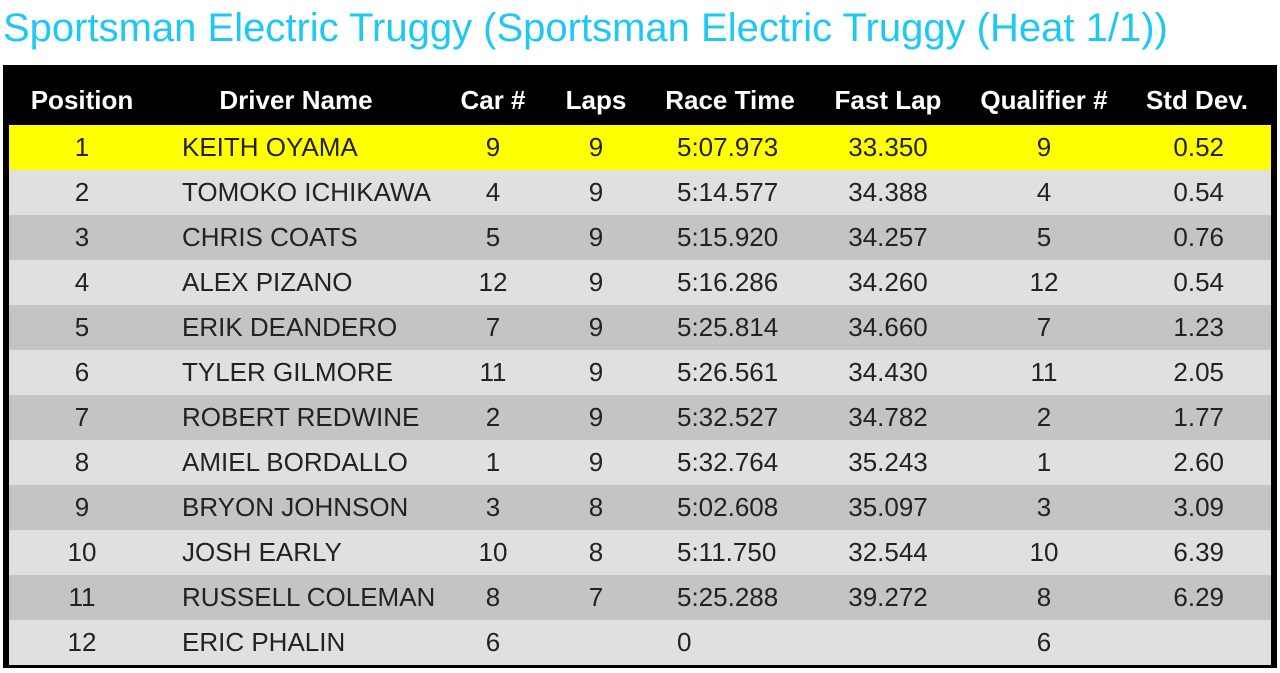  What do you see at coordinates (267, 282) in the screenshot?
I see `table-cell: ALEX PIZANO` at bounding box center [267, 282].